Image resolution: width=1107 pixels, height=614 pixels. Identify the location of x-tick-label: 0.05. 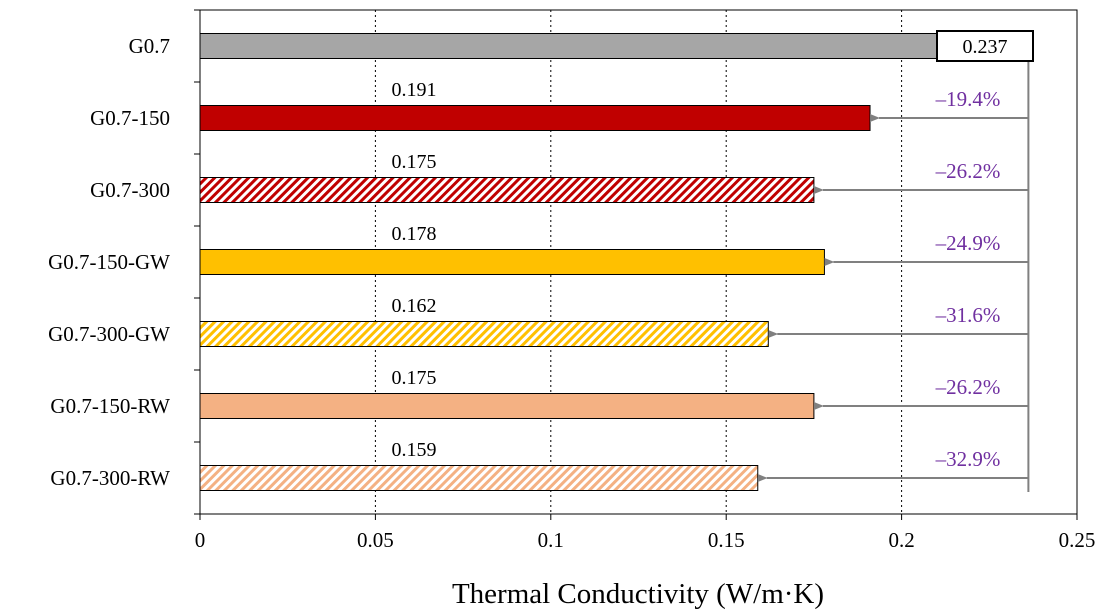
(375, 540).